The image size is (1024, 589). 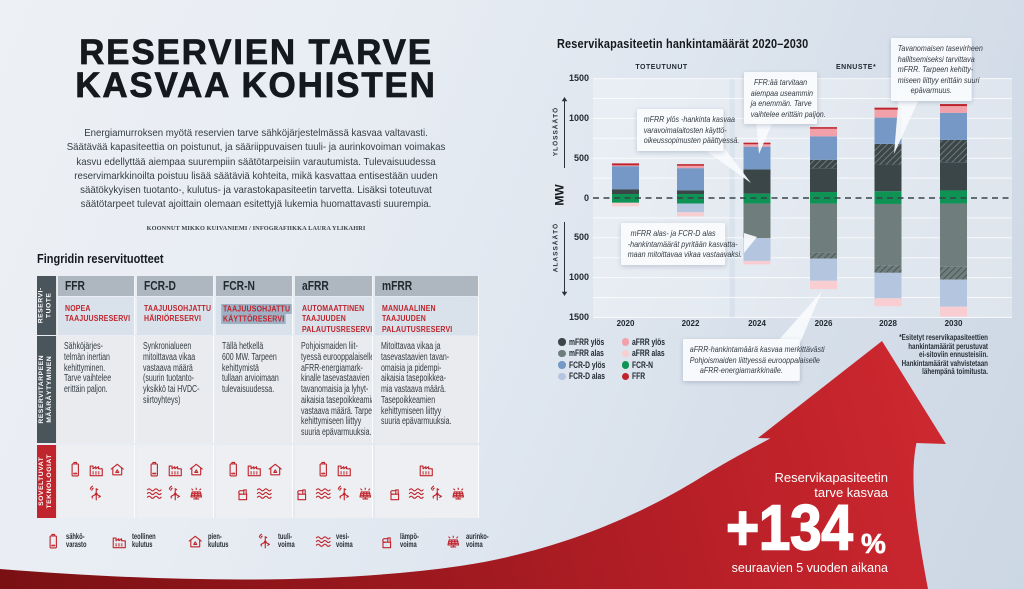 What do you see at coordinates (823, 323) in the screenshot?
I see `x-tick-2026: 2026` at bounding box center [823, 323].